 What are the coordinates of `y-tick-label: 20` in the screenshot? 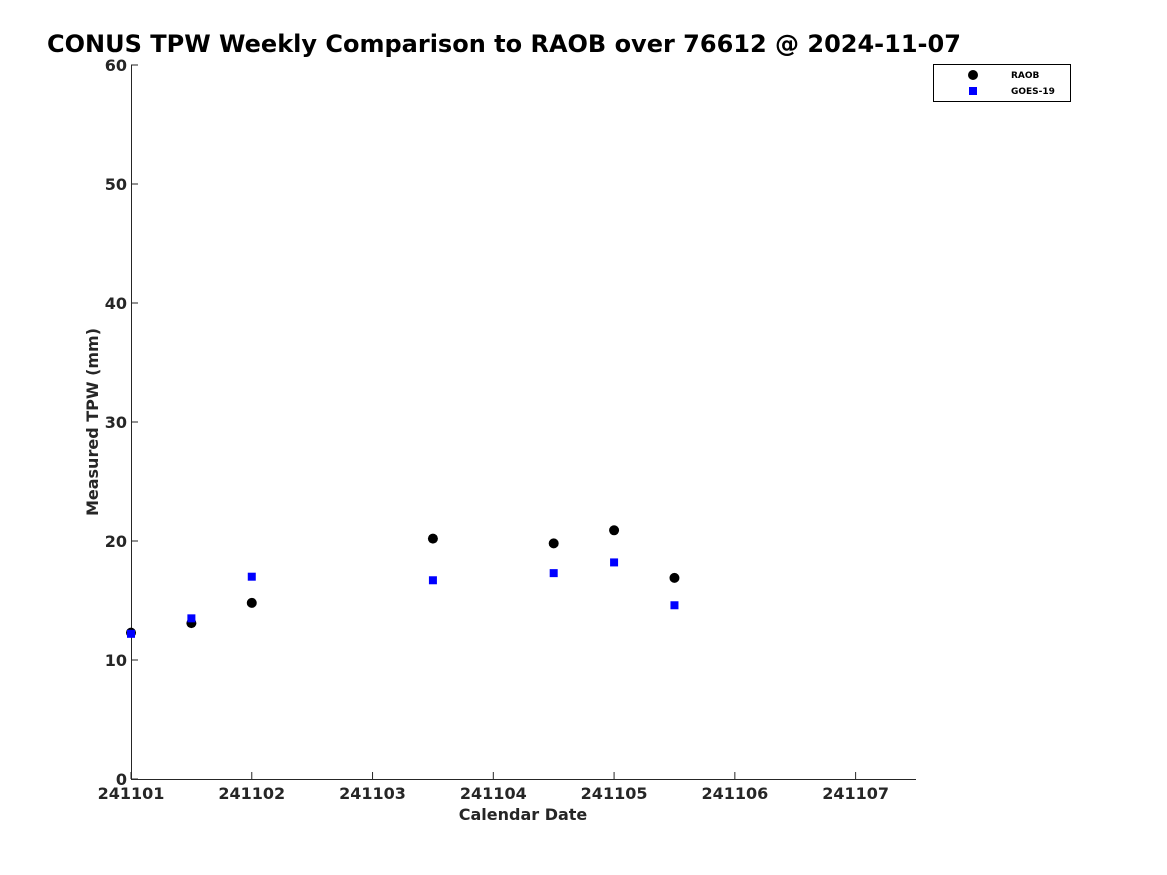 It's located at (116, 541).